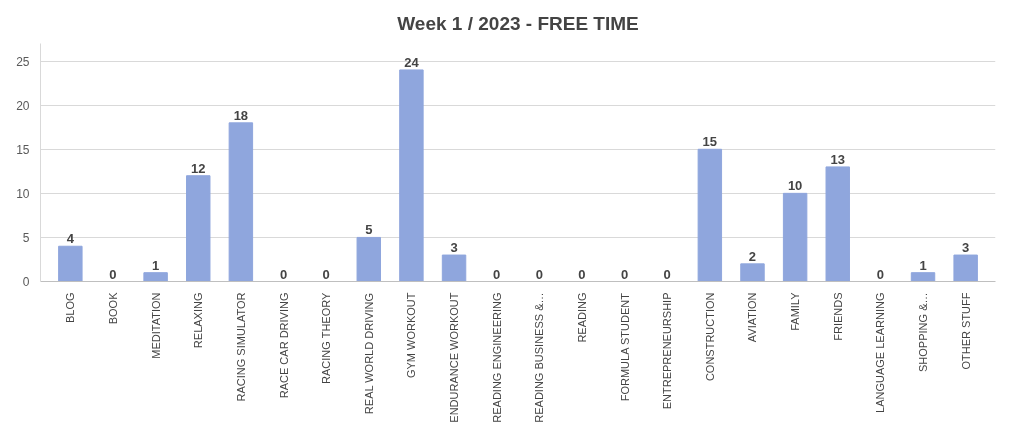 This screenshot has height=430, width=1023. Describe the element at coordinates (965, 331) in the screenshot. I see `x-tick-label: OTHER STUFF` at that location.